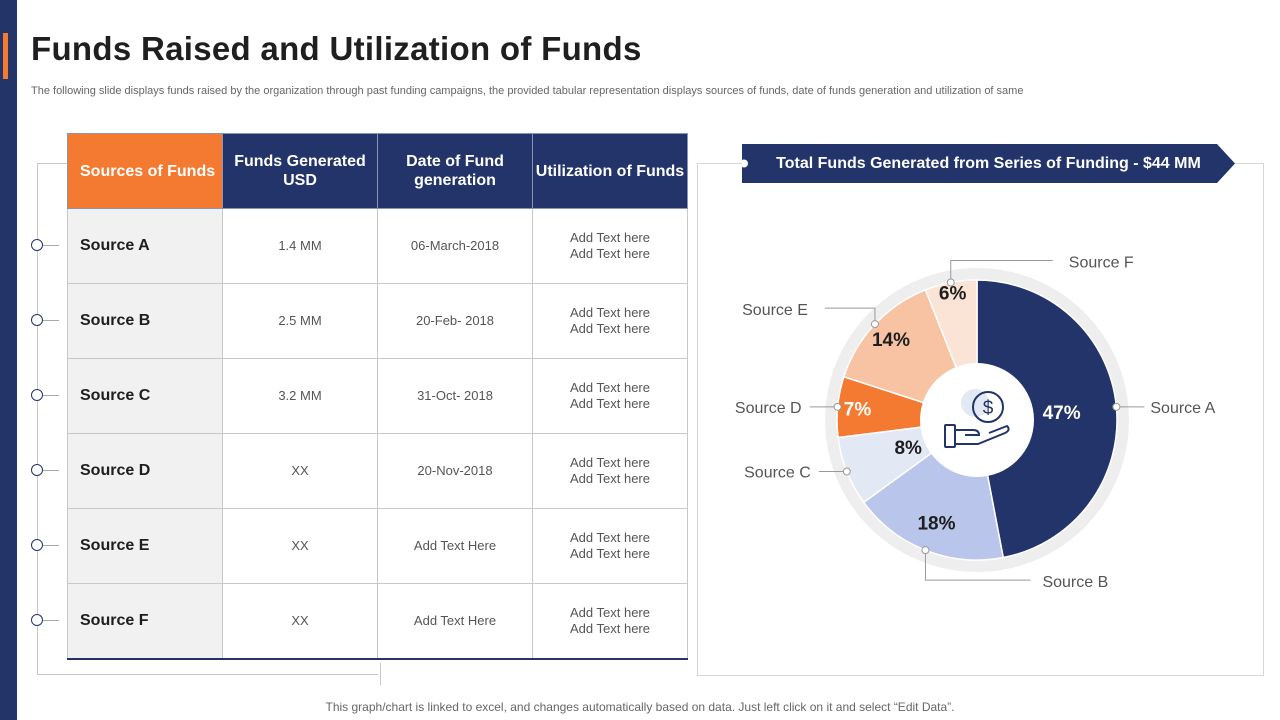 This screenshot has height=720, width=1280. Describe the element at coordinates (908, 448) in the screenshot. I see `data-label: 8%` at that location.